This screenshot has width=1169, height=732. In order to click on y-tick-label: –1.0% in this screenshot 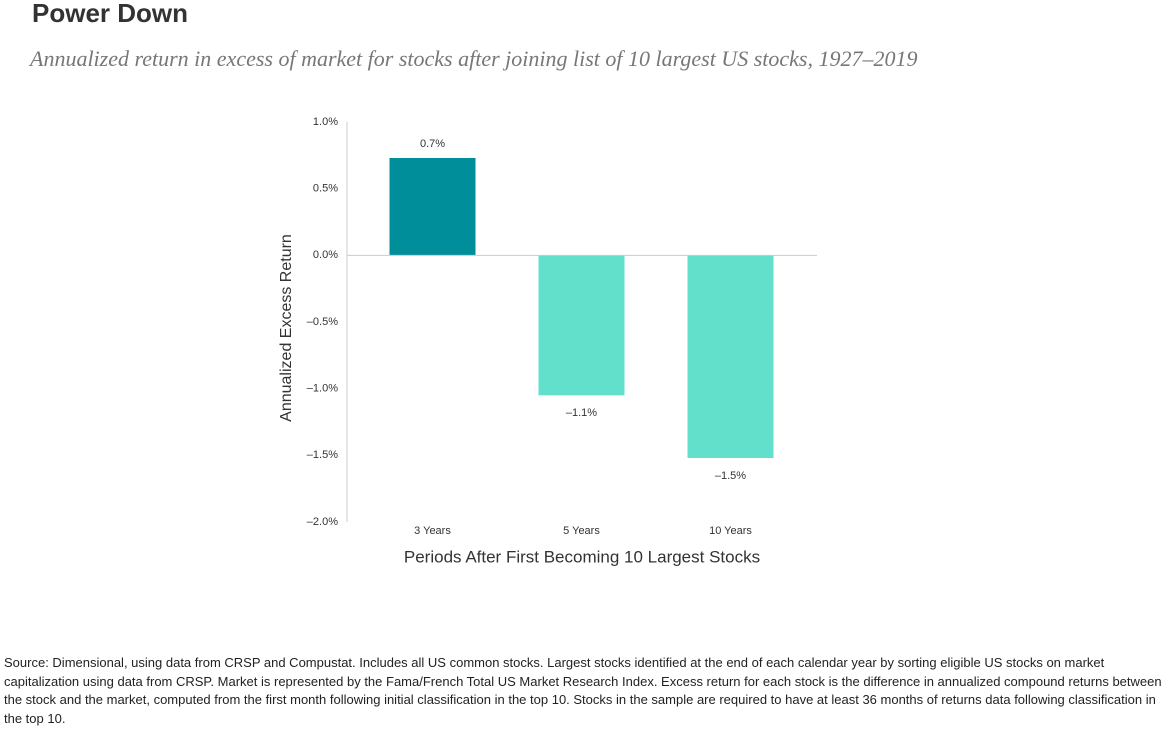, I will do `click(322, 389)`.